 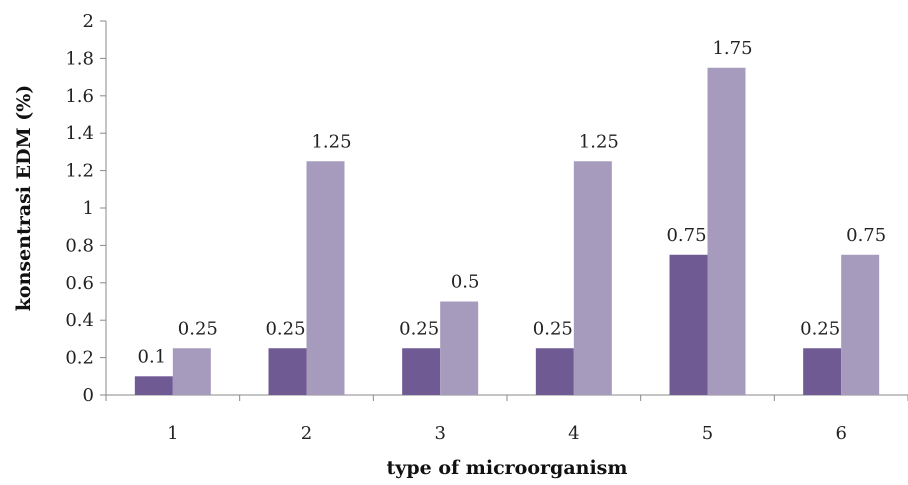 I want to click on data-label-series2-cat5: 1.75, so click(x=732, y=48).